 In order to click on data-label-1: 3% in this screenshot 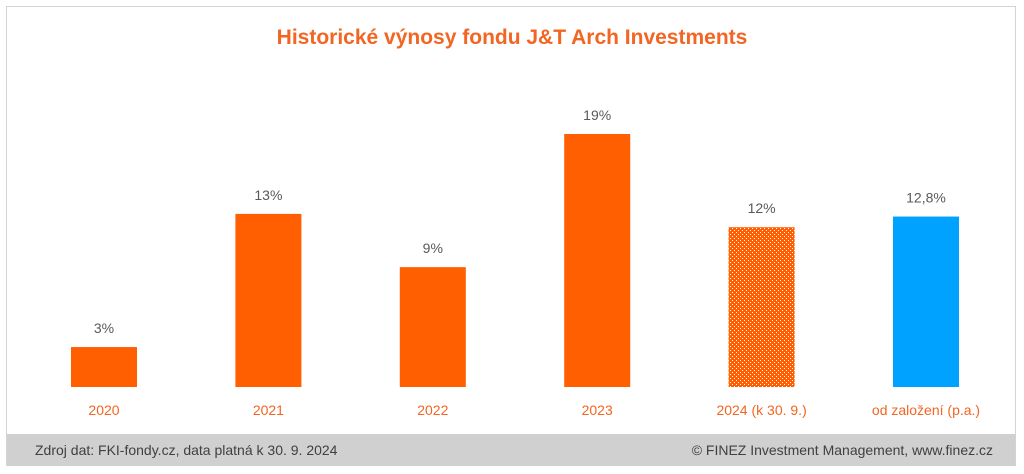, I will do `click(104, 328)`.